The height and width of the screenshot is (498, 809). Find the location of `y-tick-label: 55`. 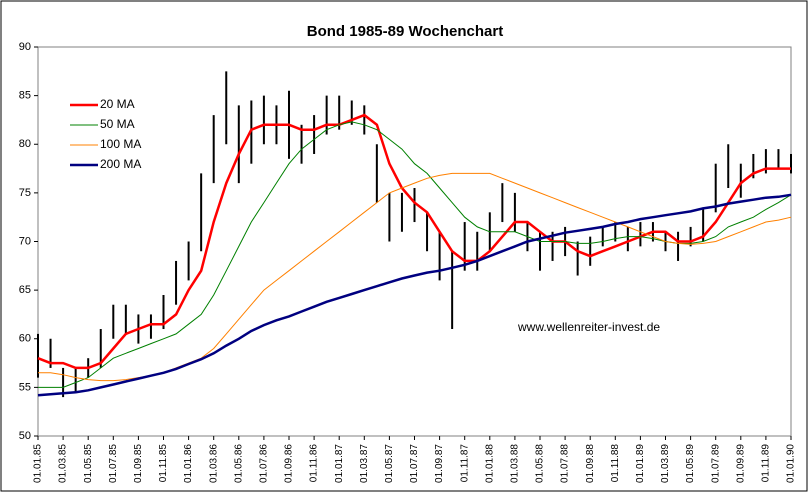

y-tick-label: 55 is located at coordinates (25, 387).